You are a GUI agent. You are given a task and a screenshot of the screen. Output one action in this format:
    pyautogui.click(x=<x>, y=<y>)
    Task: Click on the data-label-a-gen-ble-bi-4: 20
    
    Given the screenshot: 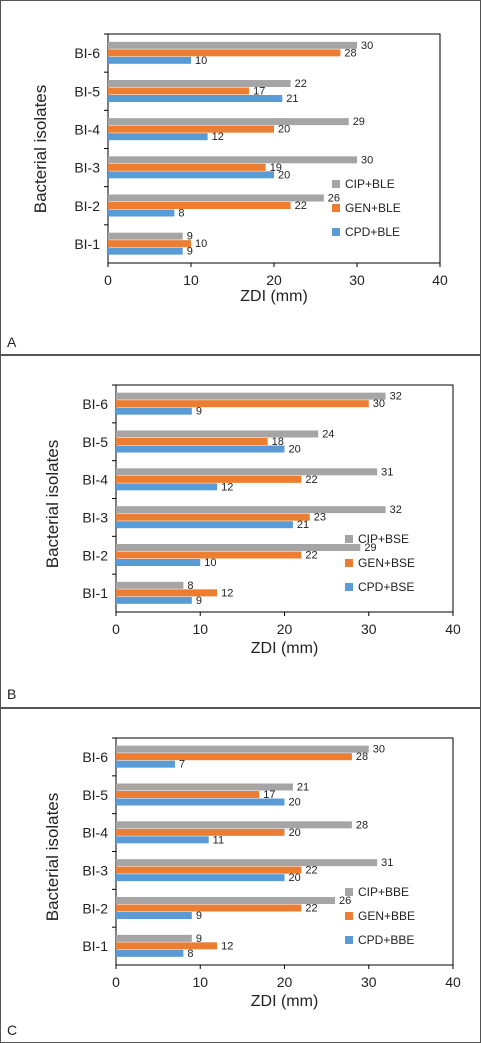 What is the action you would take?
    pyautogui.click(x=284, y=130)
    